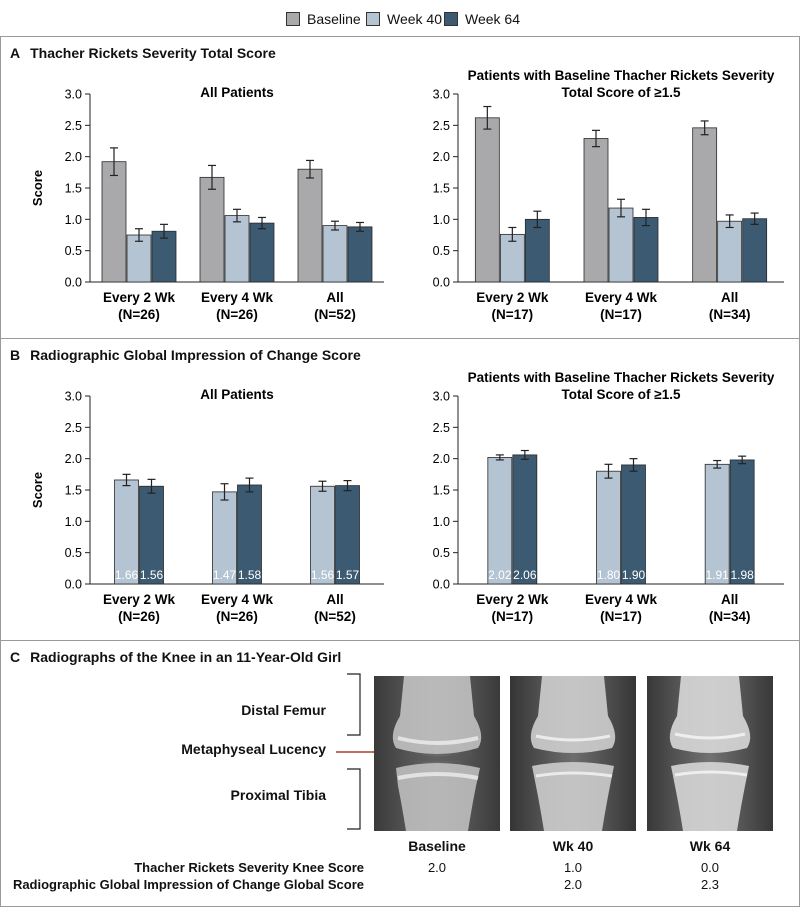 The height and width of the screenshot is (908, 800). I want to click on x-category-n-a-left-1: (N=26), so click(237, 314).